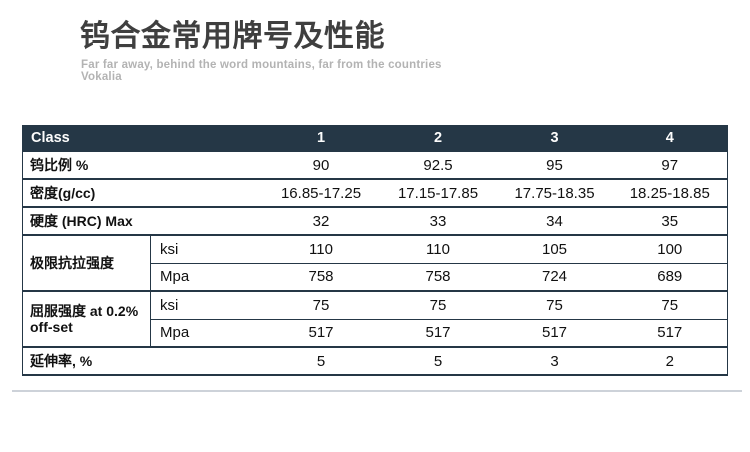 This screenshot has width=750, height=452. Describe the element at coordinates (86, 318) in the screenshot. I see `row-label: 屈服强度 at 0.2% off-set` at that location.